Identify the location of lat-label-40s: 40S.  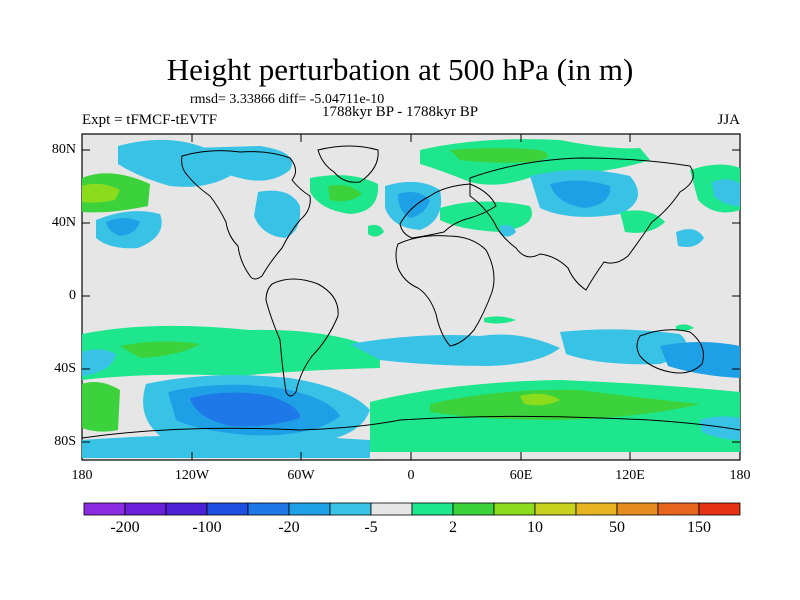
(65, 368).